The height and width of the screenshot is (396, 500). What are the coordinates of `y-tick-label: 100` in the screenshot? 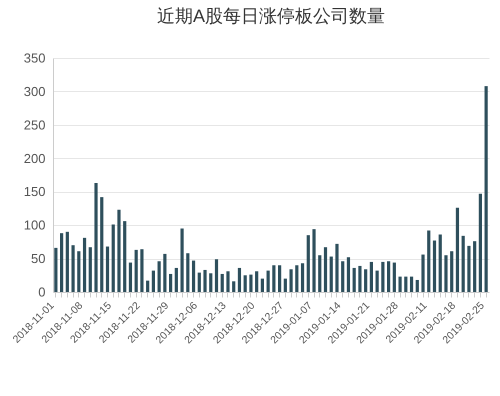 It's located at (35, 225).